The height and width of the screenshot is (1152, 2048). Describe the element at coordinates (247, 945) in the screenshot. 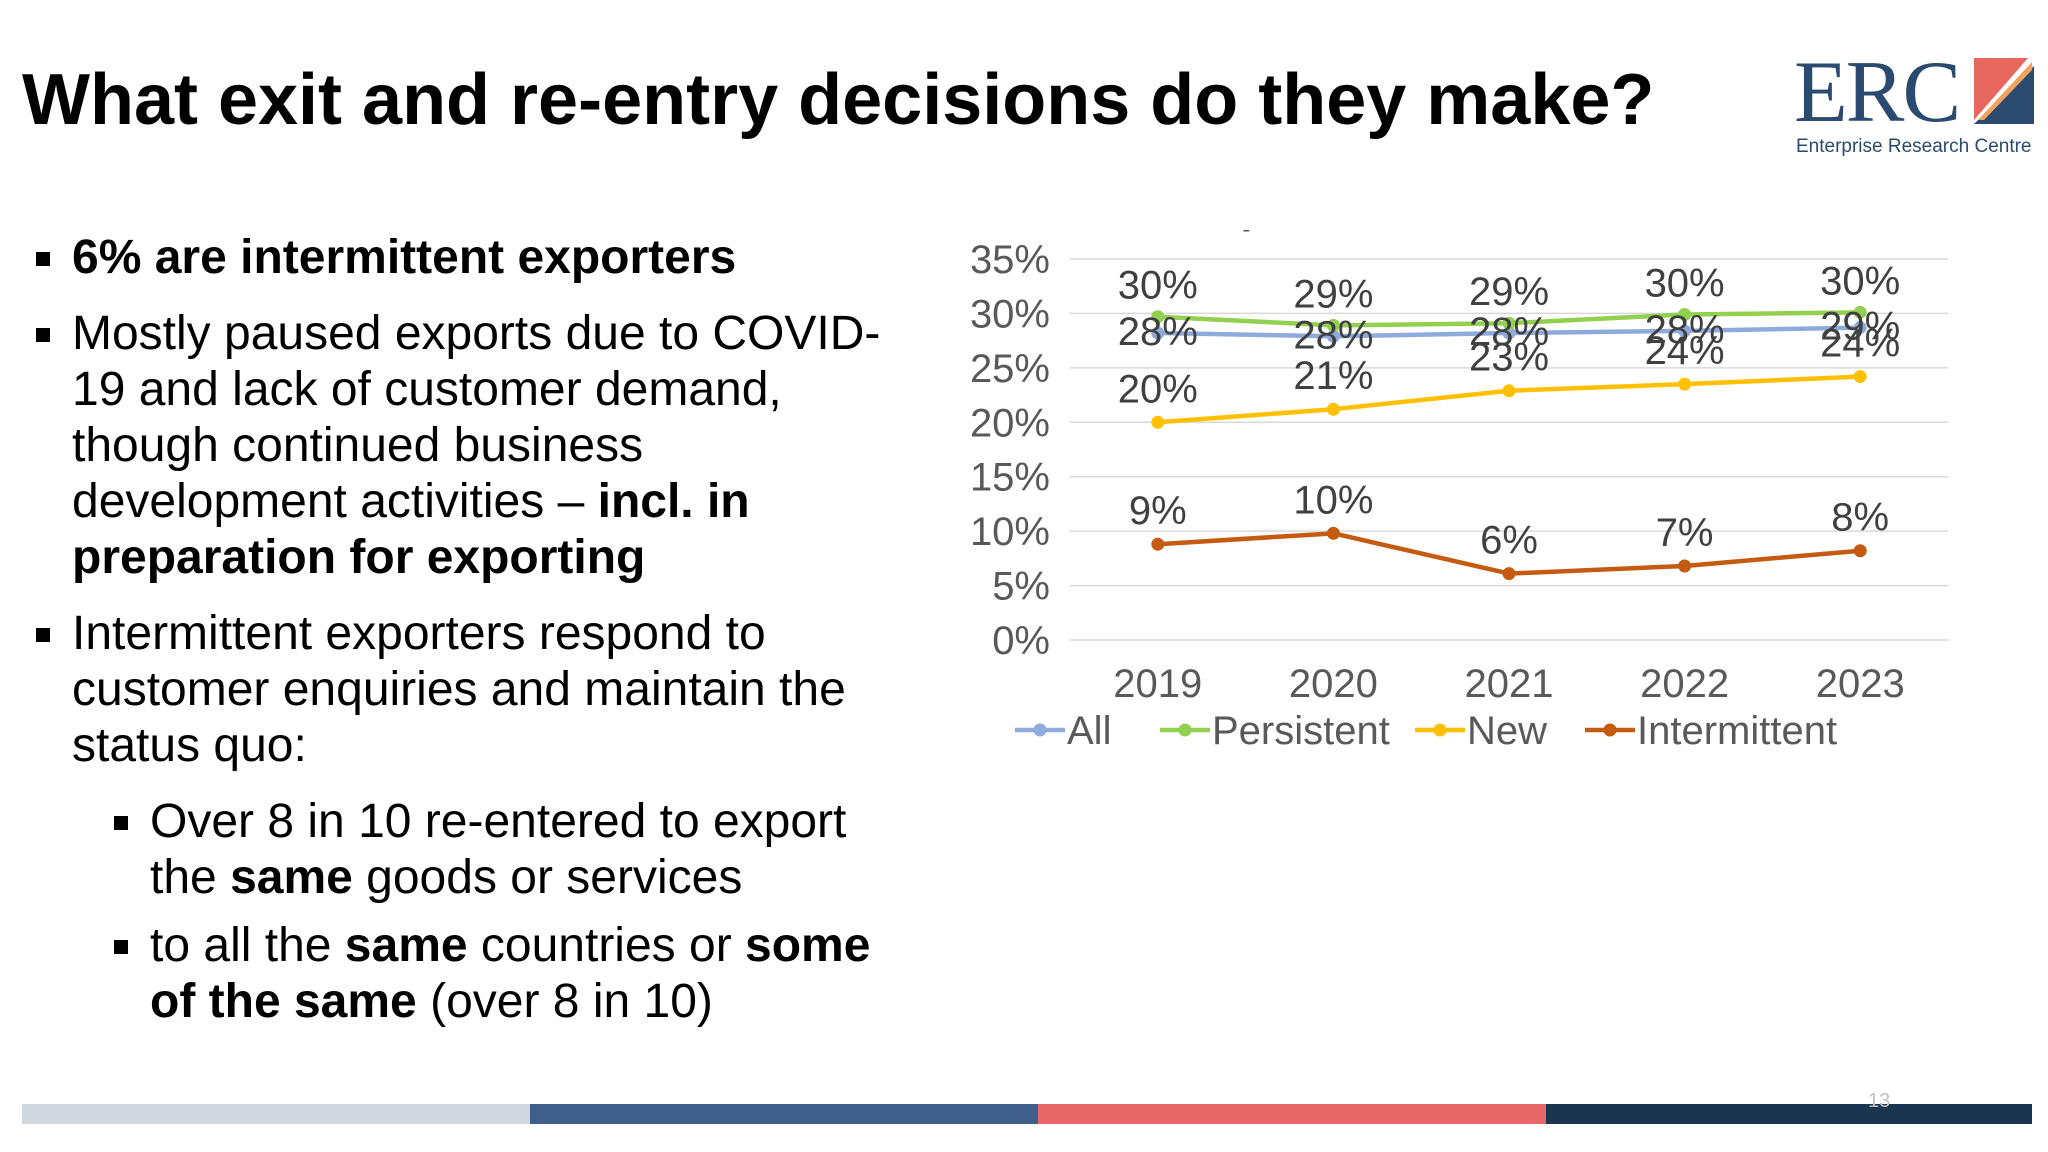

I see `bullet-text-part: to all the` at that location.